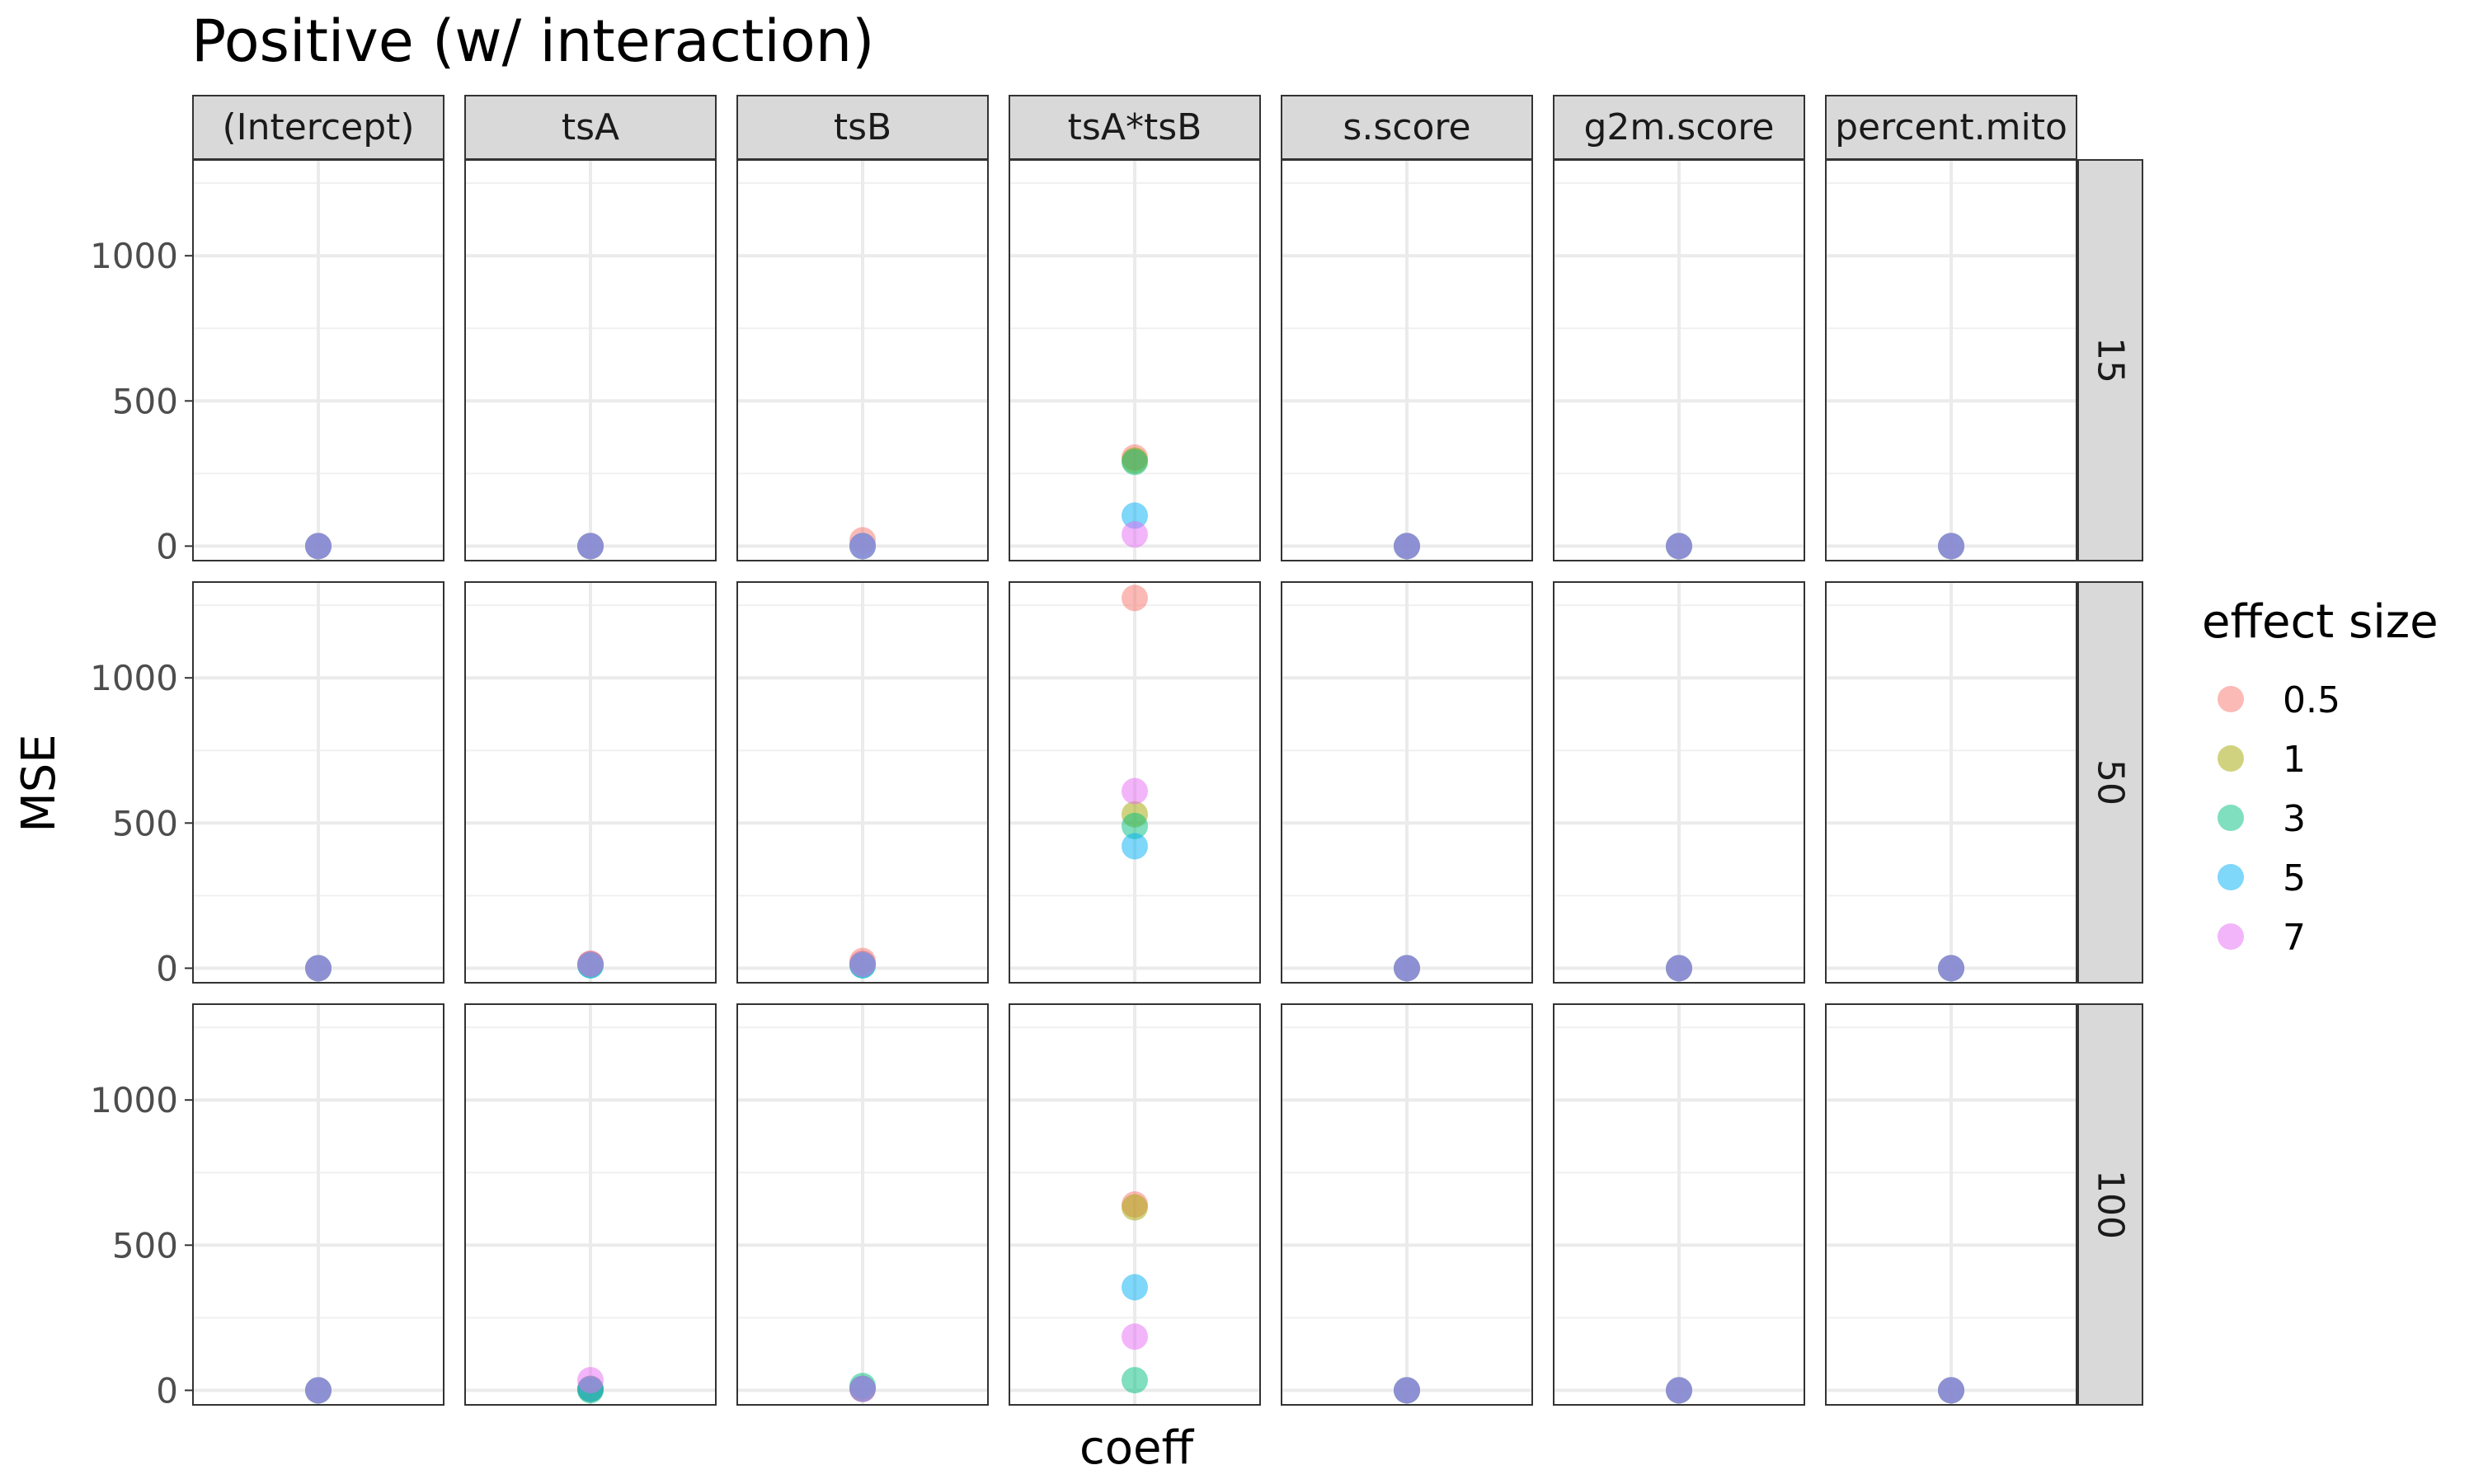 This screenshot has height=1484, width=2474. Describe the element at coordinates (2294, 878) in the screenshot. I see `legend-label: 5` at that location.